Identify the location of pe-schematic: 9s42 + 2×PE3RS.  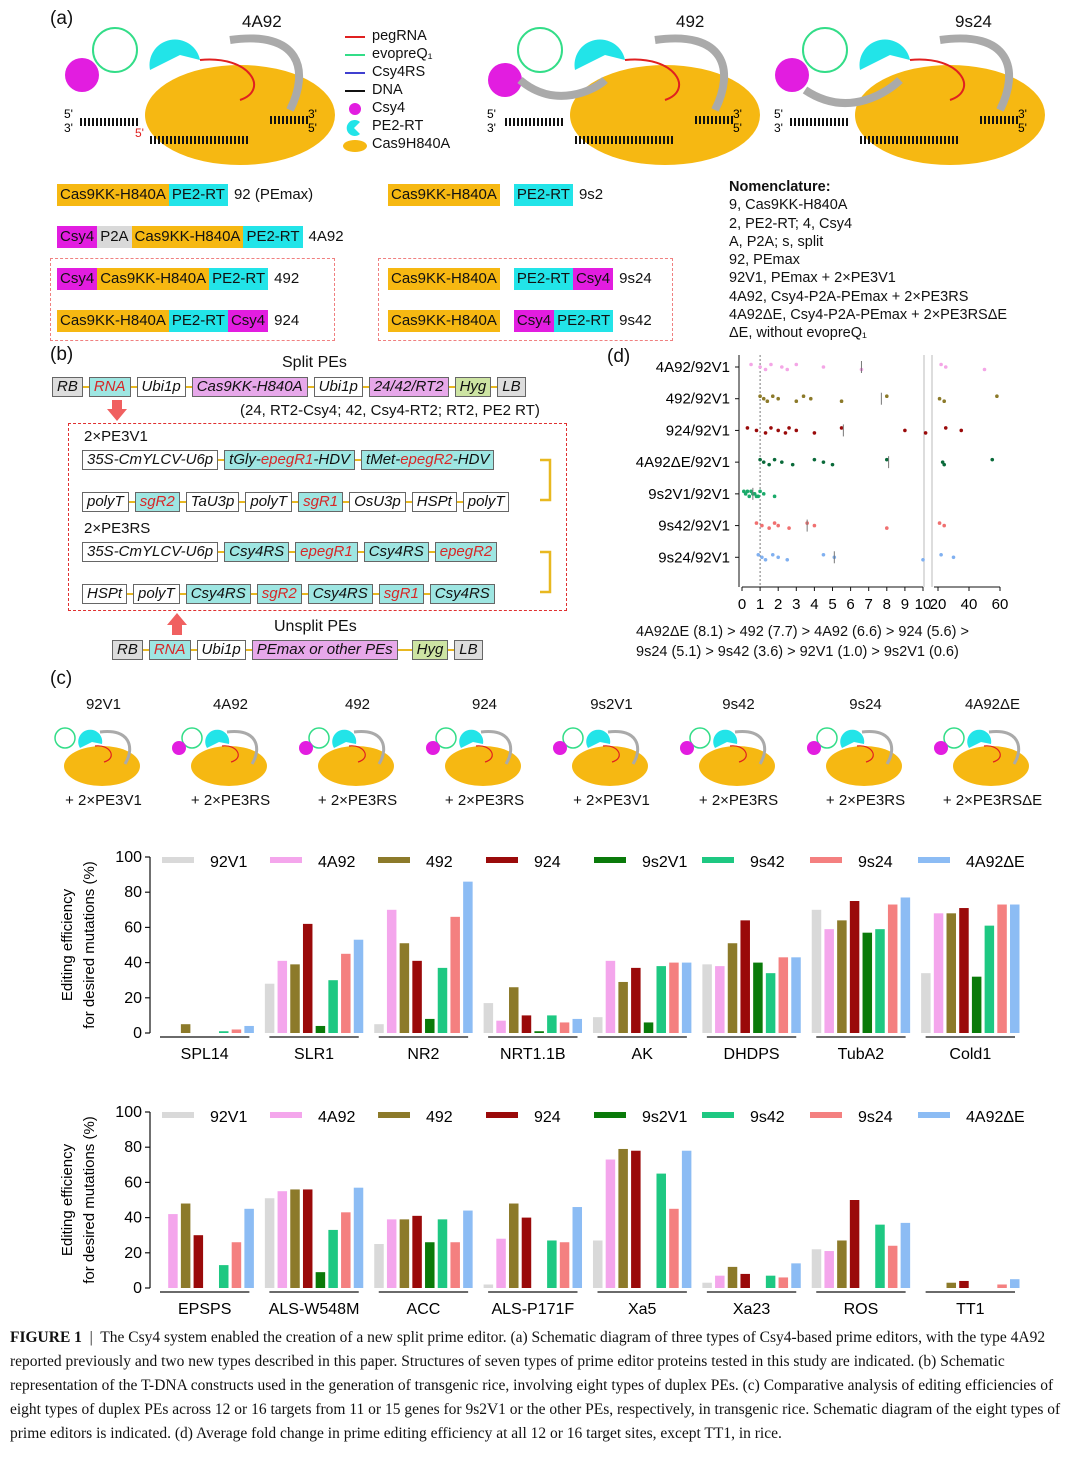
(738, 754).